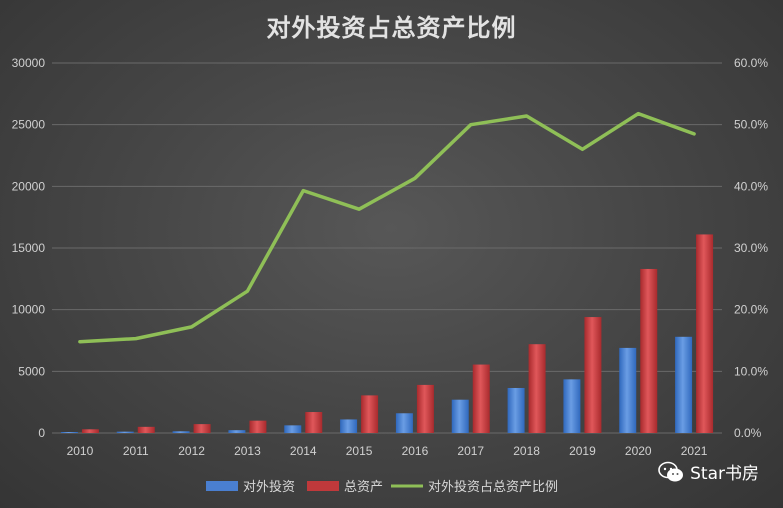 The height and width of the screenshot is (508, 783). Describe the element at coordinates (80, 451) in the screenshot. I see `x-tick-label: 2010` at that location.